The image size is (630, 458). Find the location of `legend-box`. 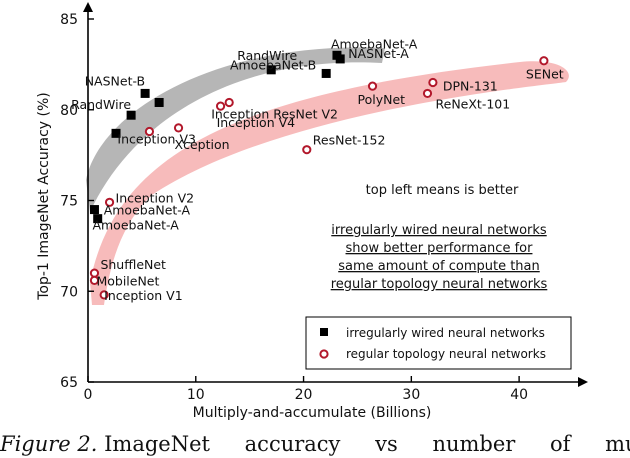

legend-box is located at coordinates (438, 343).